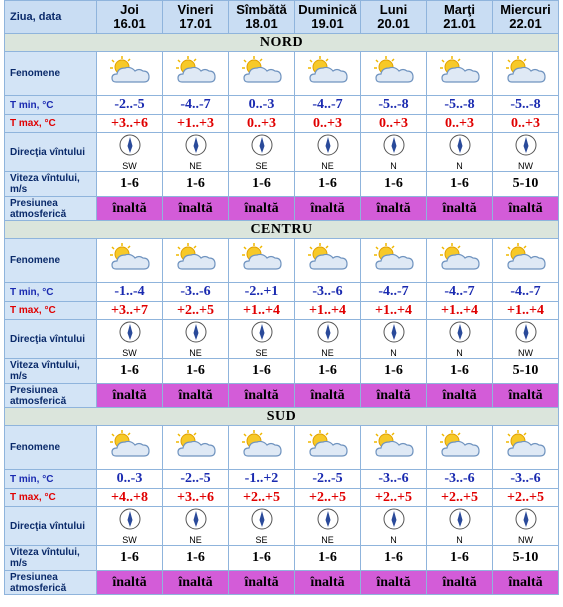 The image size is (563, 607). Describe the element at coordinates (281, 229) in the screenshot. I see `region-name: CENTRU` at that location.